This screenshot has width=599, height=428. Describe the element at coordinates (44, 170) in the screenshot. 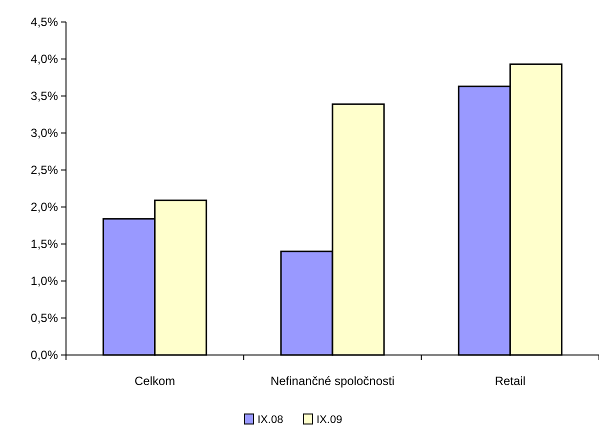

I see `y-tick-label: 2,5%` at that location.